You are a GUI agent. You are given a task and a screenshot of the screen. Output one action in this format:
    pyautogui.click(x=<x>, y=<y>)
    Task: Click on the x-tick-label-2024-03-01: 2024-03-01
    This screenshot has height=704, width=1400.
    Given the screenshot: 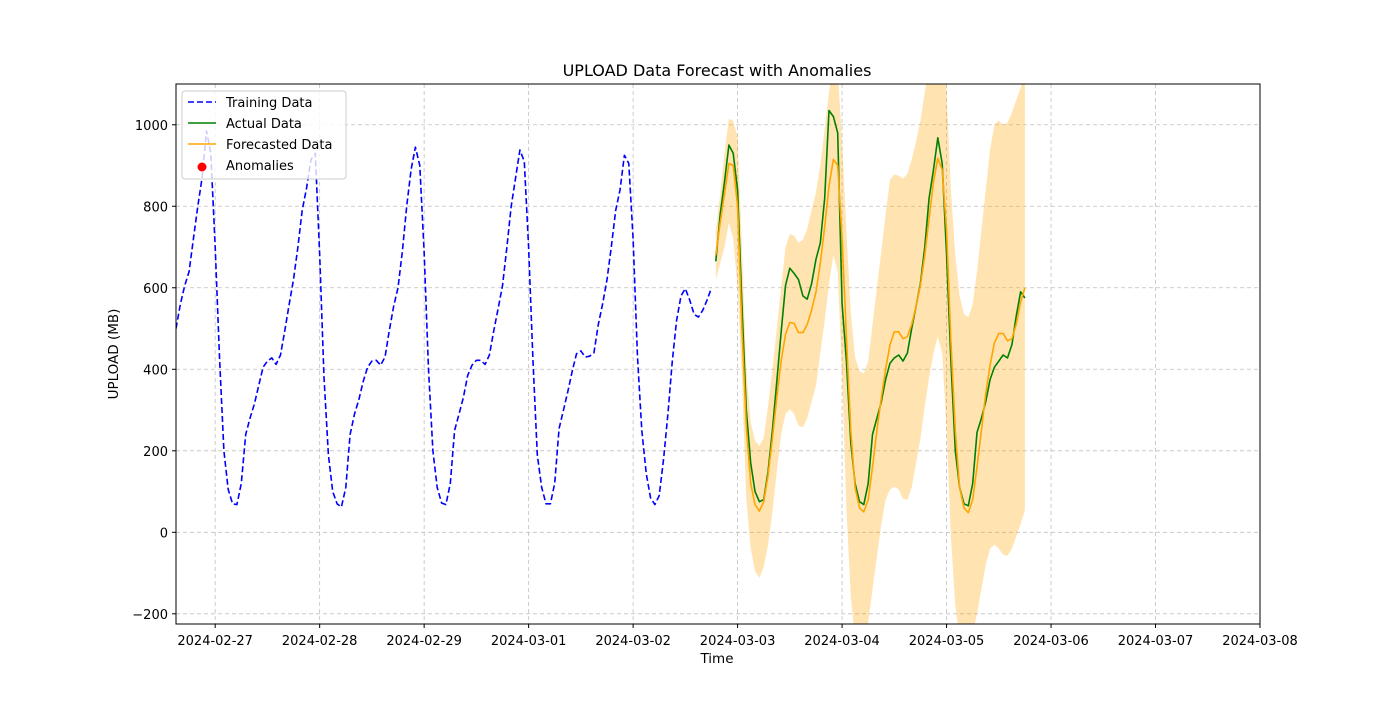 What is the action you would take?
    pyautogui.click(x=529, y=641)
    